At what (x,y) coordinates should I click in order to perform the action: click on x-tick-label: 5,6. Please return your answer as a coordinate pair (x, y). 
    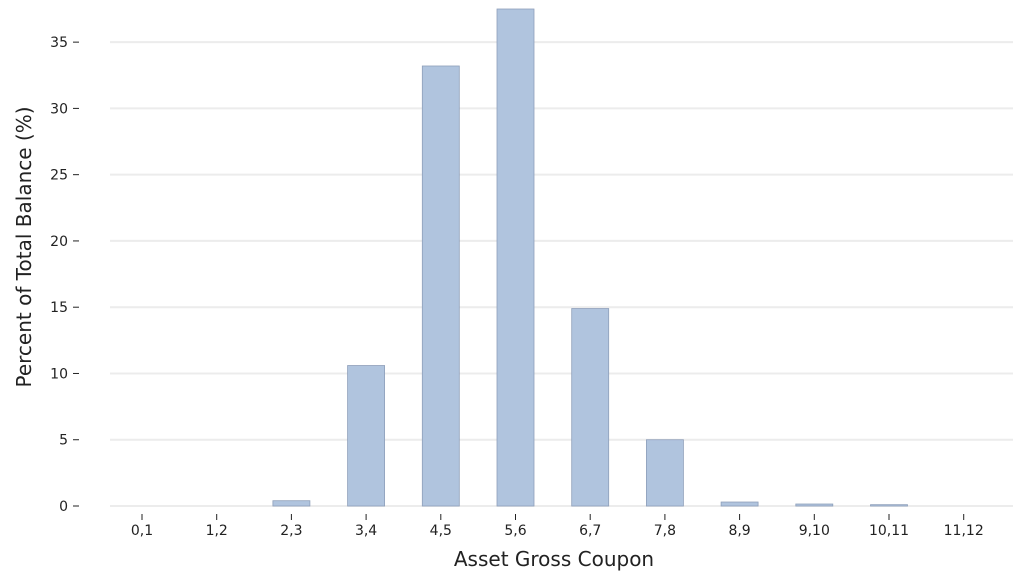
    Looking at the image, I should click on (515, 531).